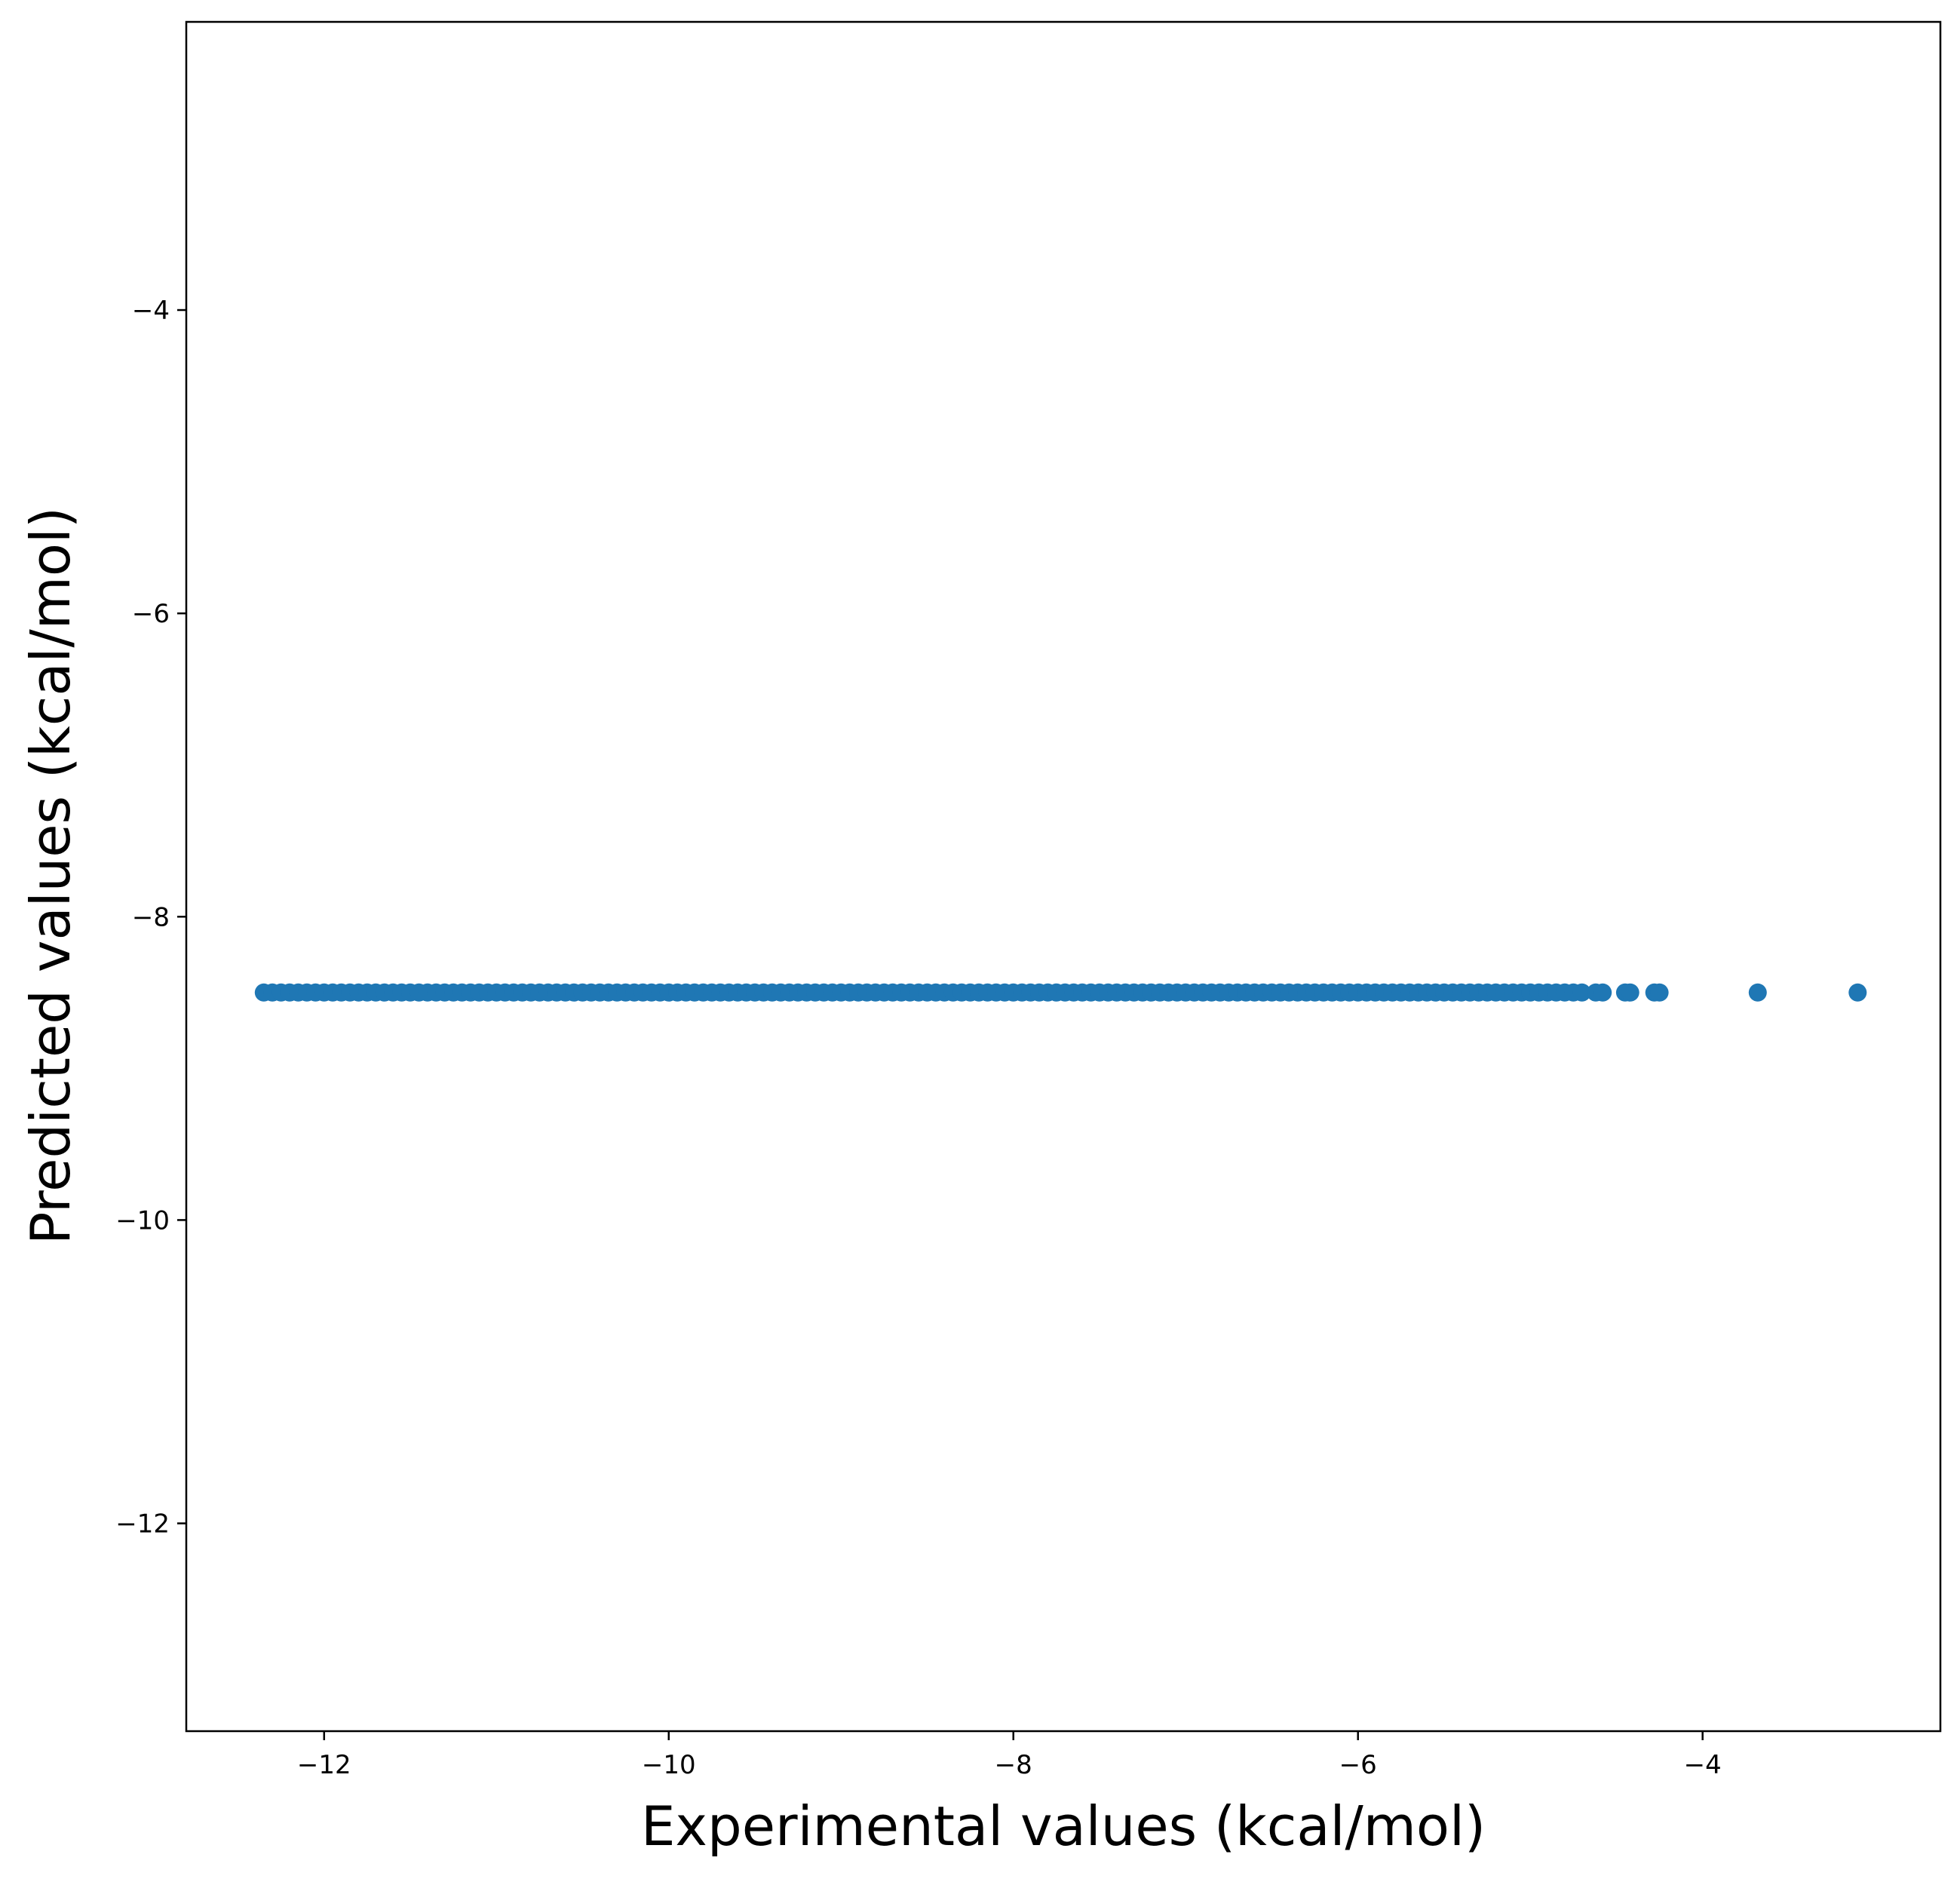 The height and width of the screenshot is (1879, 1960). Describe the element at coordinates (151, 614) in the screenshot. I see `y-tick-label: −6` at that location.